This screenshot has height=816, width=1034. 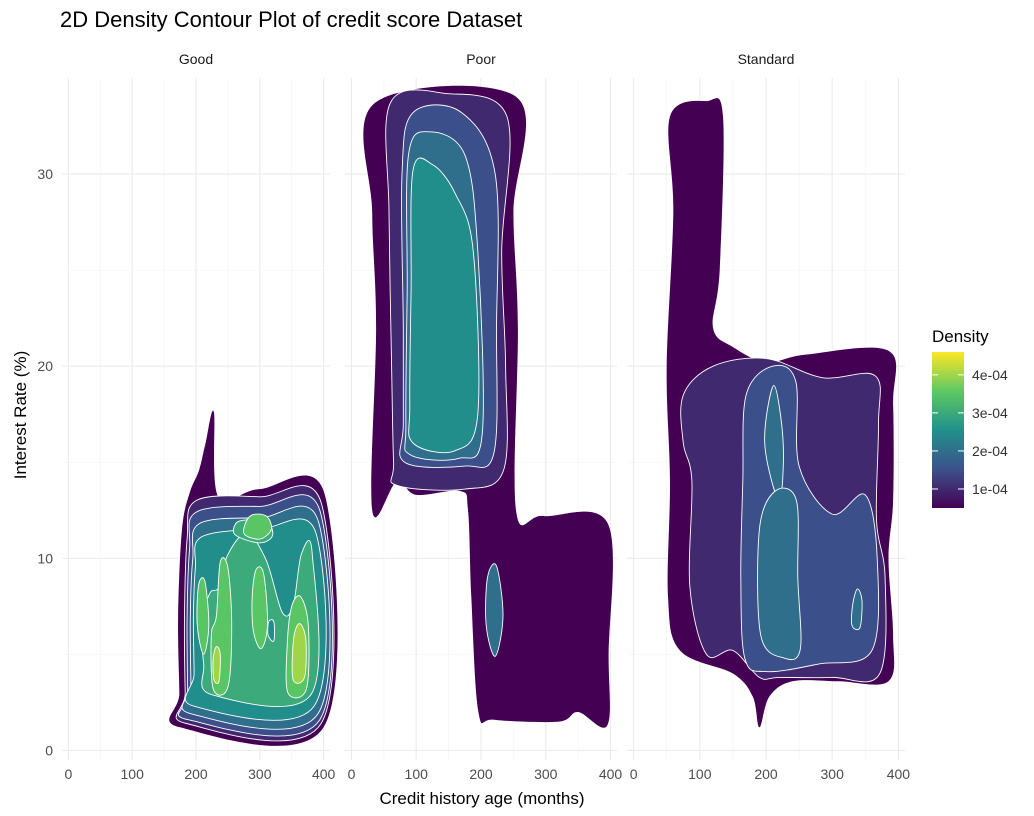 What do you see at coordinates (990, 451) in the screenshot?
I see `legend-label: 2e-04` at bounding box center [990, 451].